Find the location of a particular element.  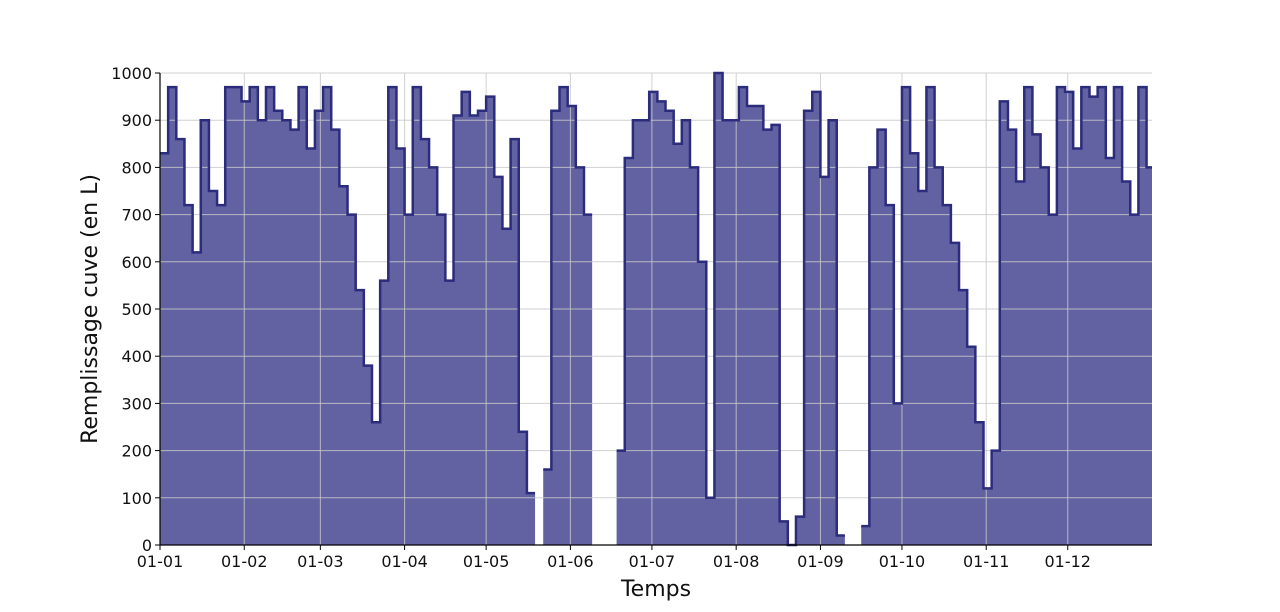

x-axis-label: Temps is located at coordinates (655, 589).